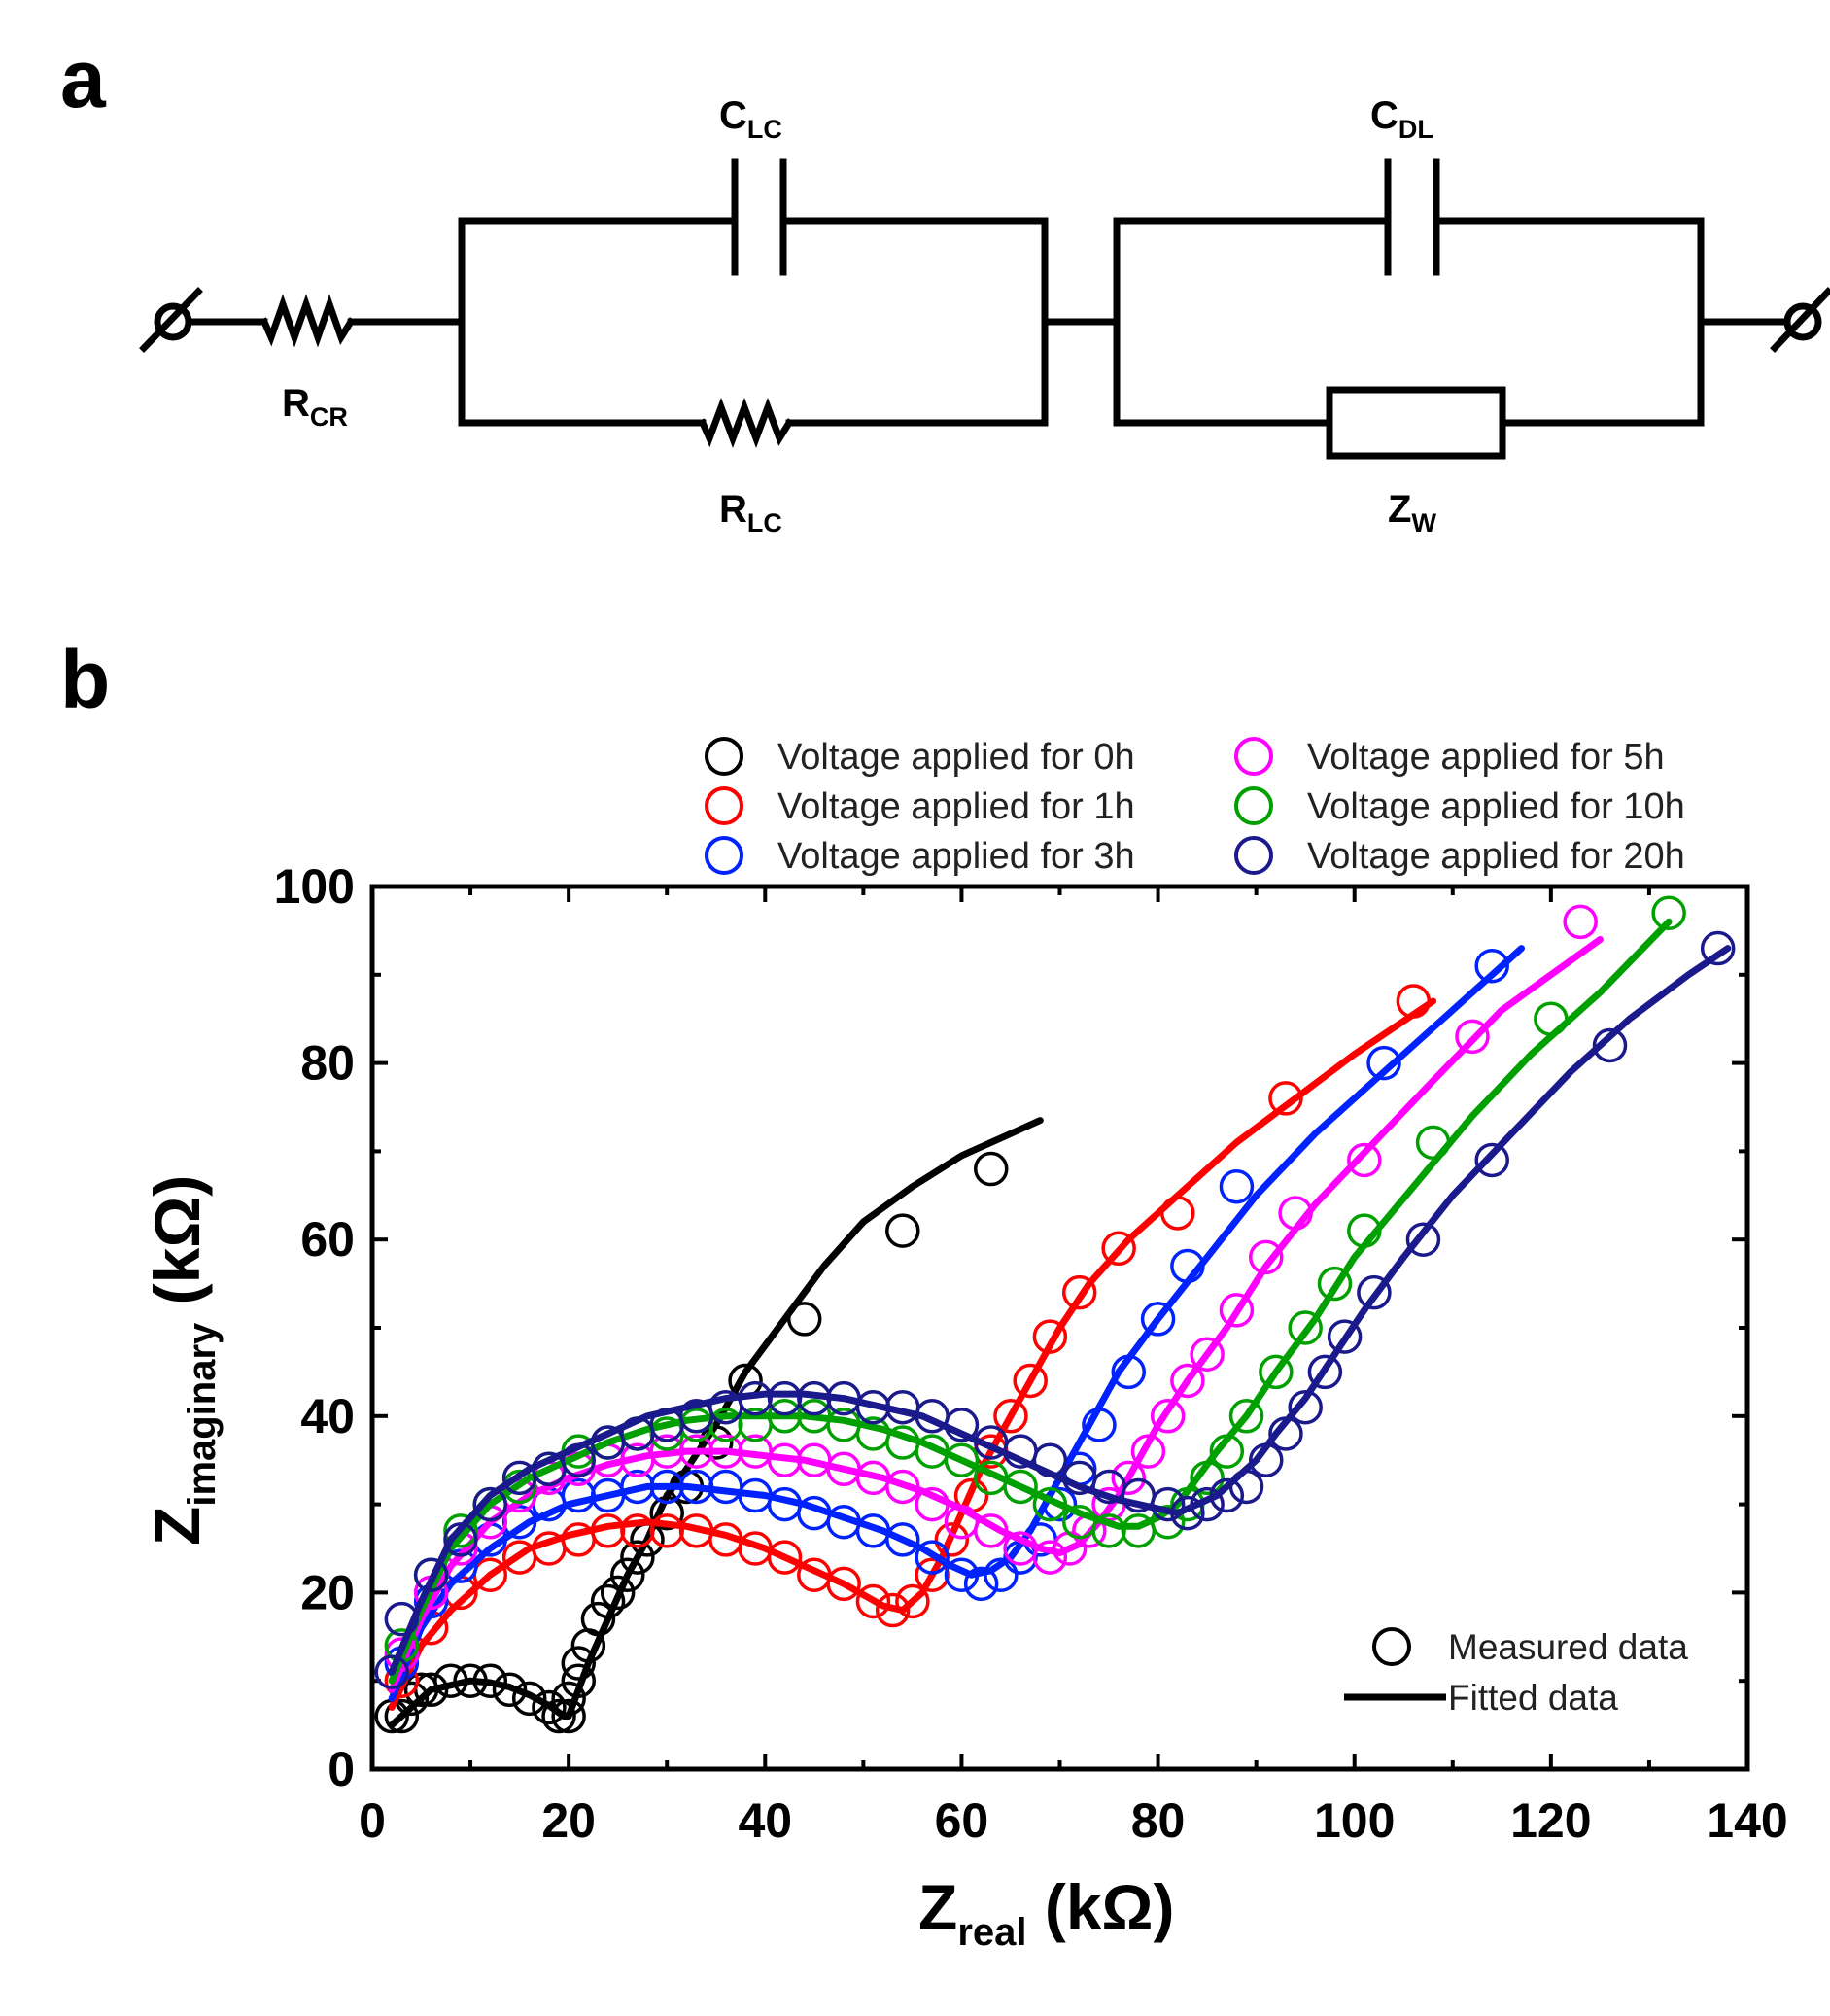 This screenshot has width=1830, height=2016. I want to click on label-rcr: RCR, so click(315, 407).